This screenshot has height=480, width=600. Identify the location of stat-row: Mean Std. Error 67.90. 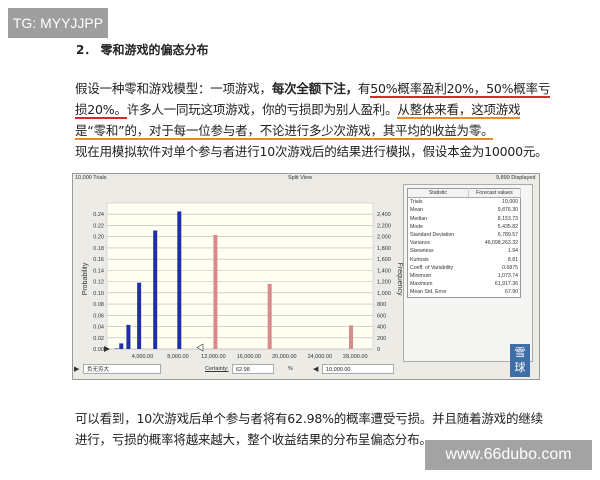
(464, 292).